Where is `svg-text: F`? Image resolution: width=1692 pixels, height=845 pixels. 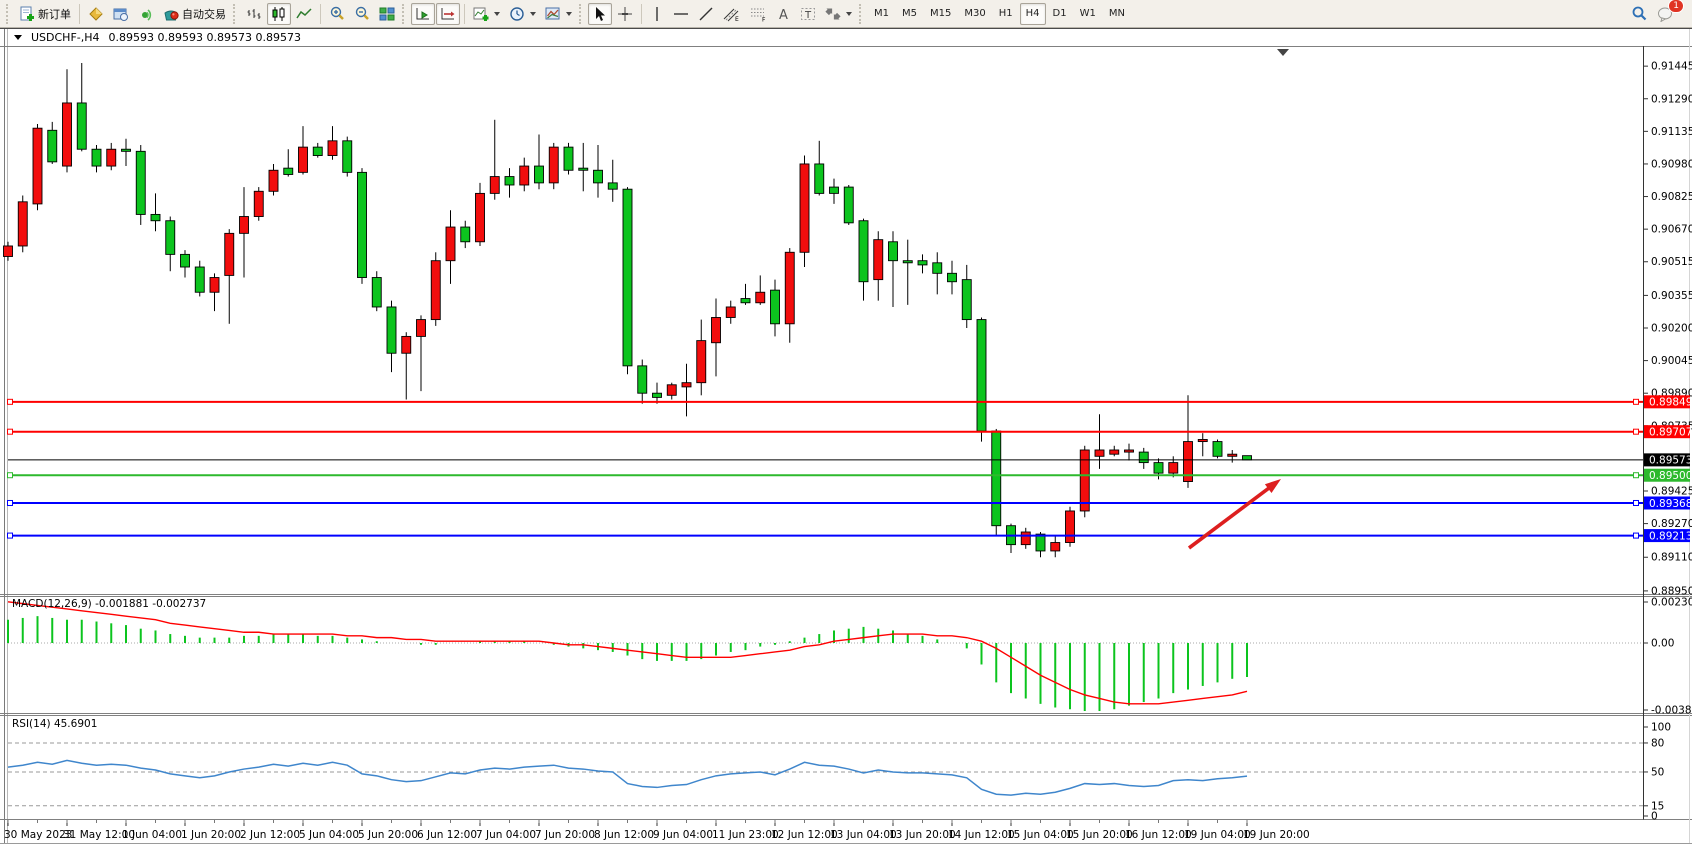
svg-text: F is located at coordinates (764, 19).